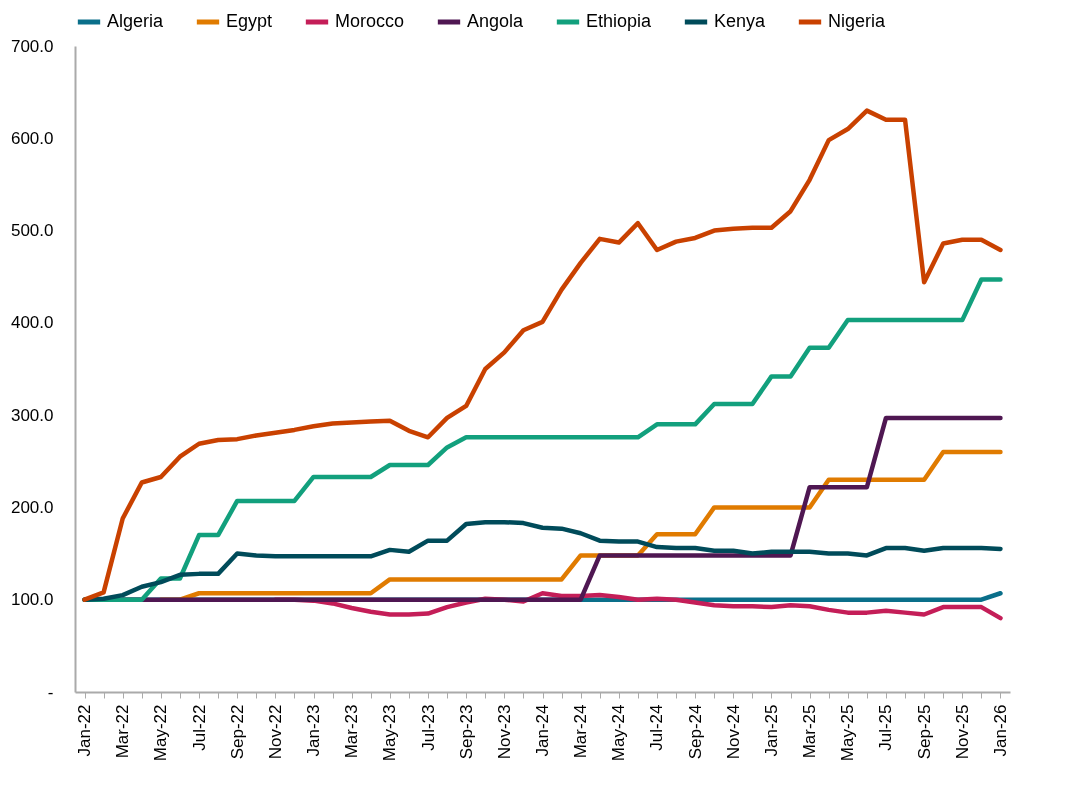 The height and width of the screenshot is (798, 1076). Describe the element at coordinates (32, 138) in the screenshot. I see `y-tick-label: 600.0` at that location.